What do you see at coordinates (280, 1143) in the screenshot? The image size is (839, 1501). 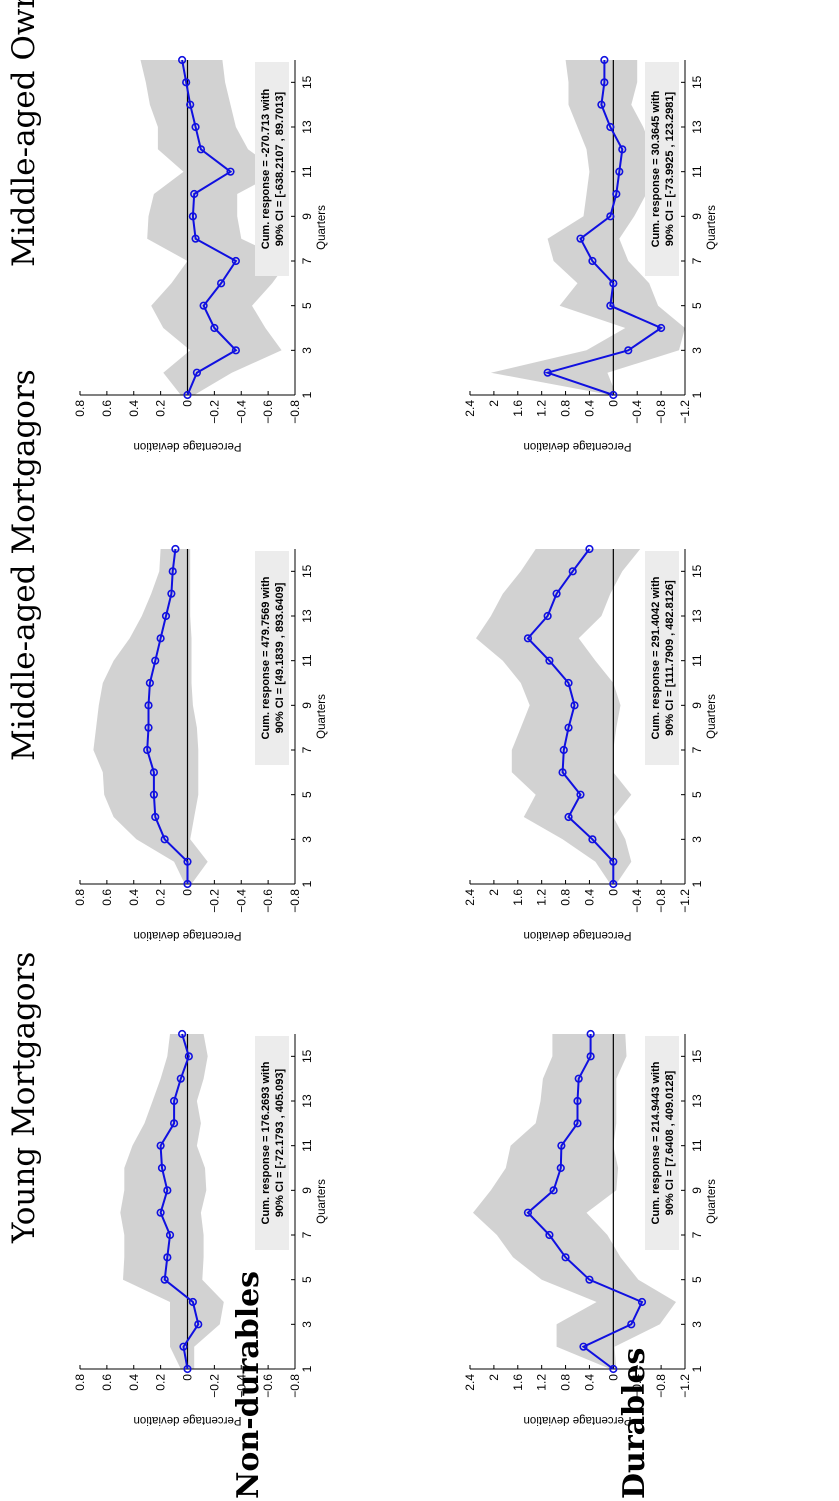 I see `annotation-text: 90% CI = [-72.1793 , 405.093]` at bounding box center [280, 1143].